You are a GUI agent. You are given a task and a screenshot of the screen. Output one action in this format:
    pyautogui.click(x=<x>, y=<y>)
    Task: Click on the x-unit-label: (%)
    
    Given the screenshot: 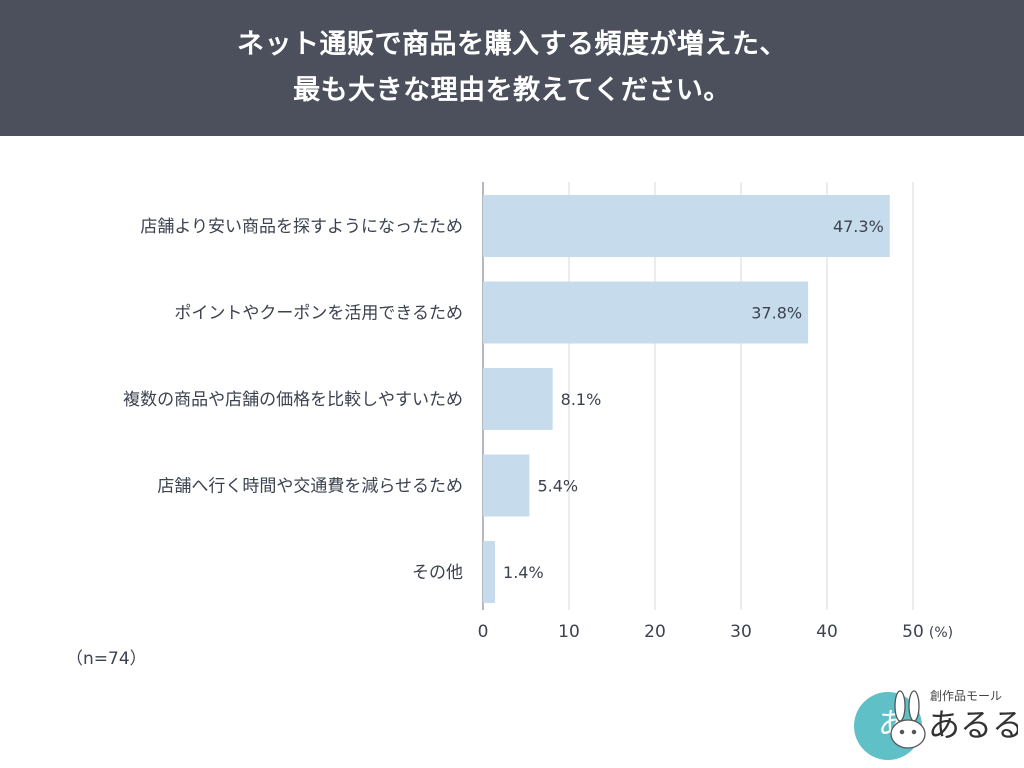 What is the action you would take?
    pyautogui.click(x=941, y=632)
    